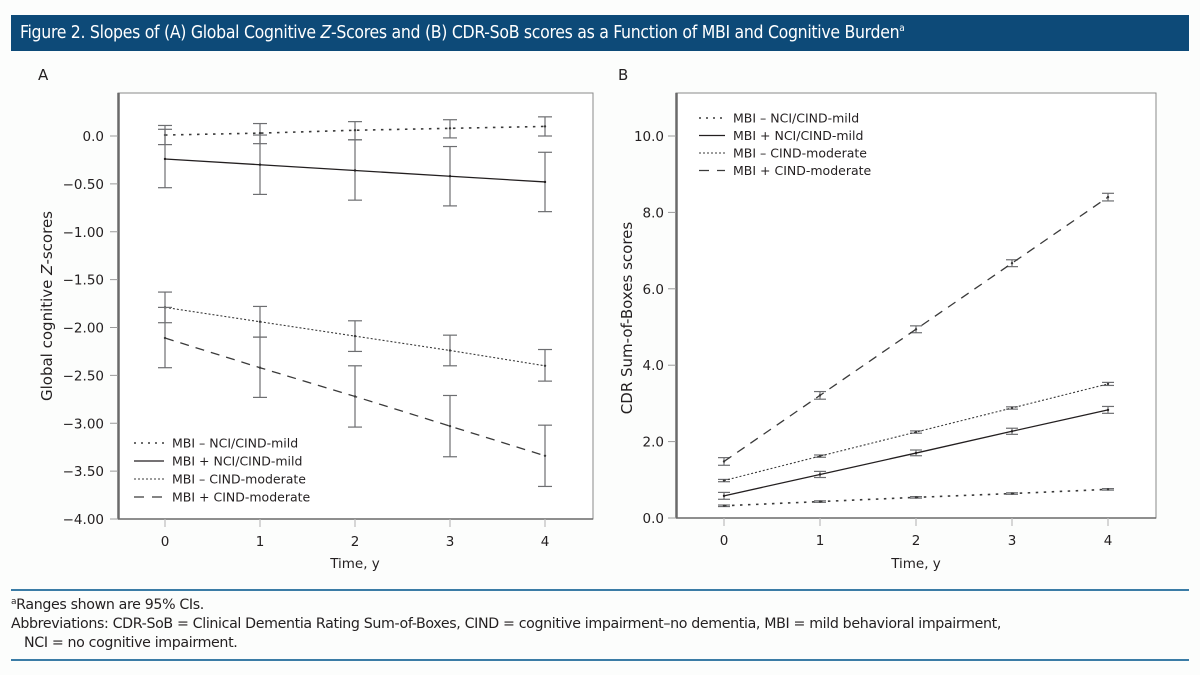 This screenshot has height=675, width=1200. What do you see at coordinates (1012, 541) in the screenshot?
I see `panel-b-x-tick-label: 3` at bounding box center [1012, 541].